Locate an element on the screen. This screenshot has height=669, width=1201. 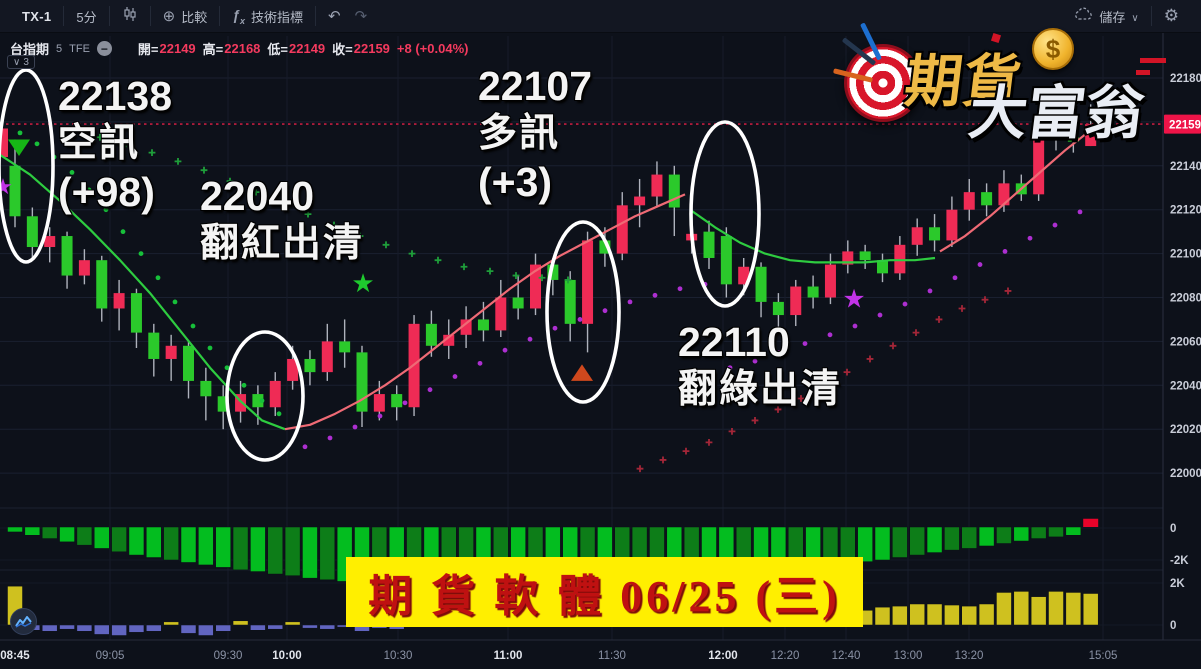
svg-text: 11:00 is located at coordinates (508, 656).